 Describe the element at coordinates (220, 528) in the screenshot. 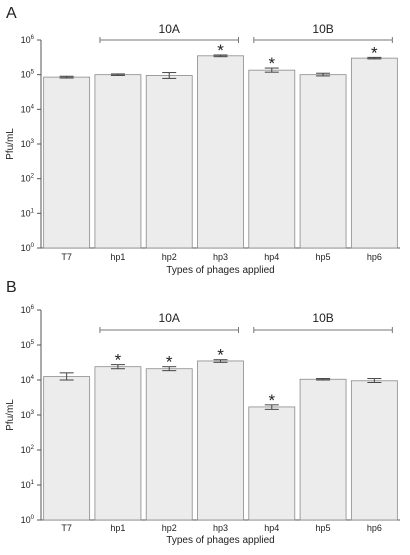

I see `panel-b-x-tick-label-hp3: hp3` at that location.